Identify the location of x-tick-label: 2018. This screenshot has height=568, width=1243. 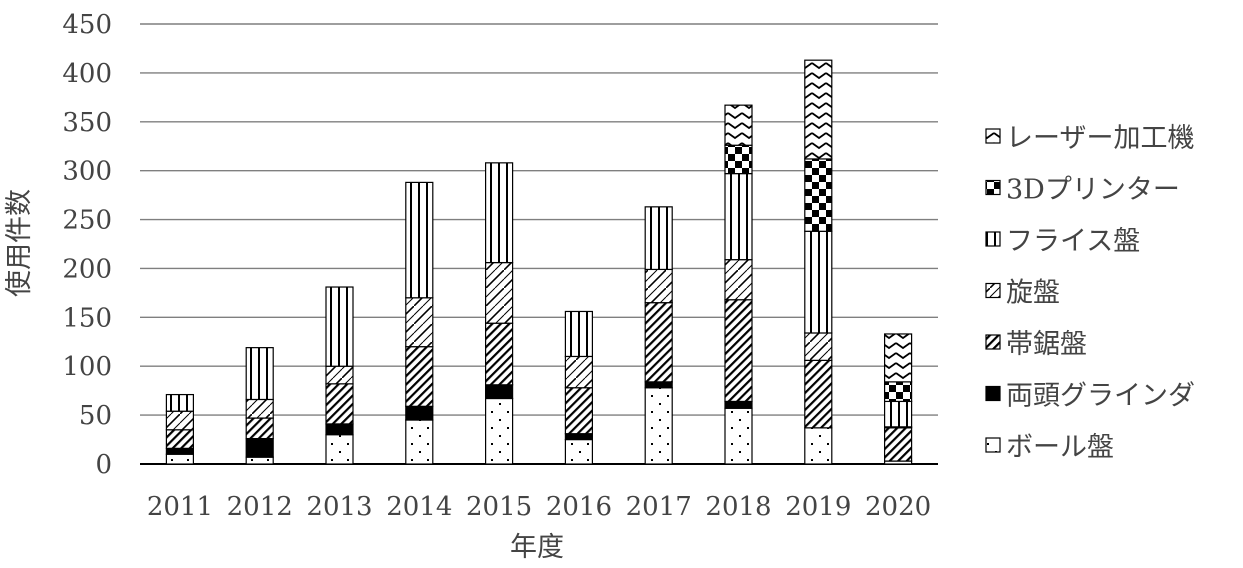
(738, 507).